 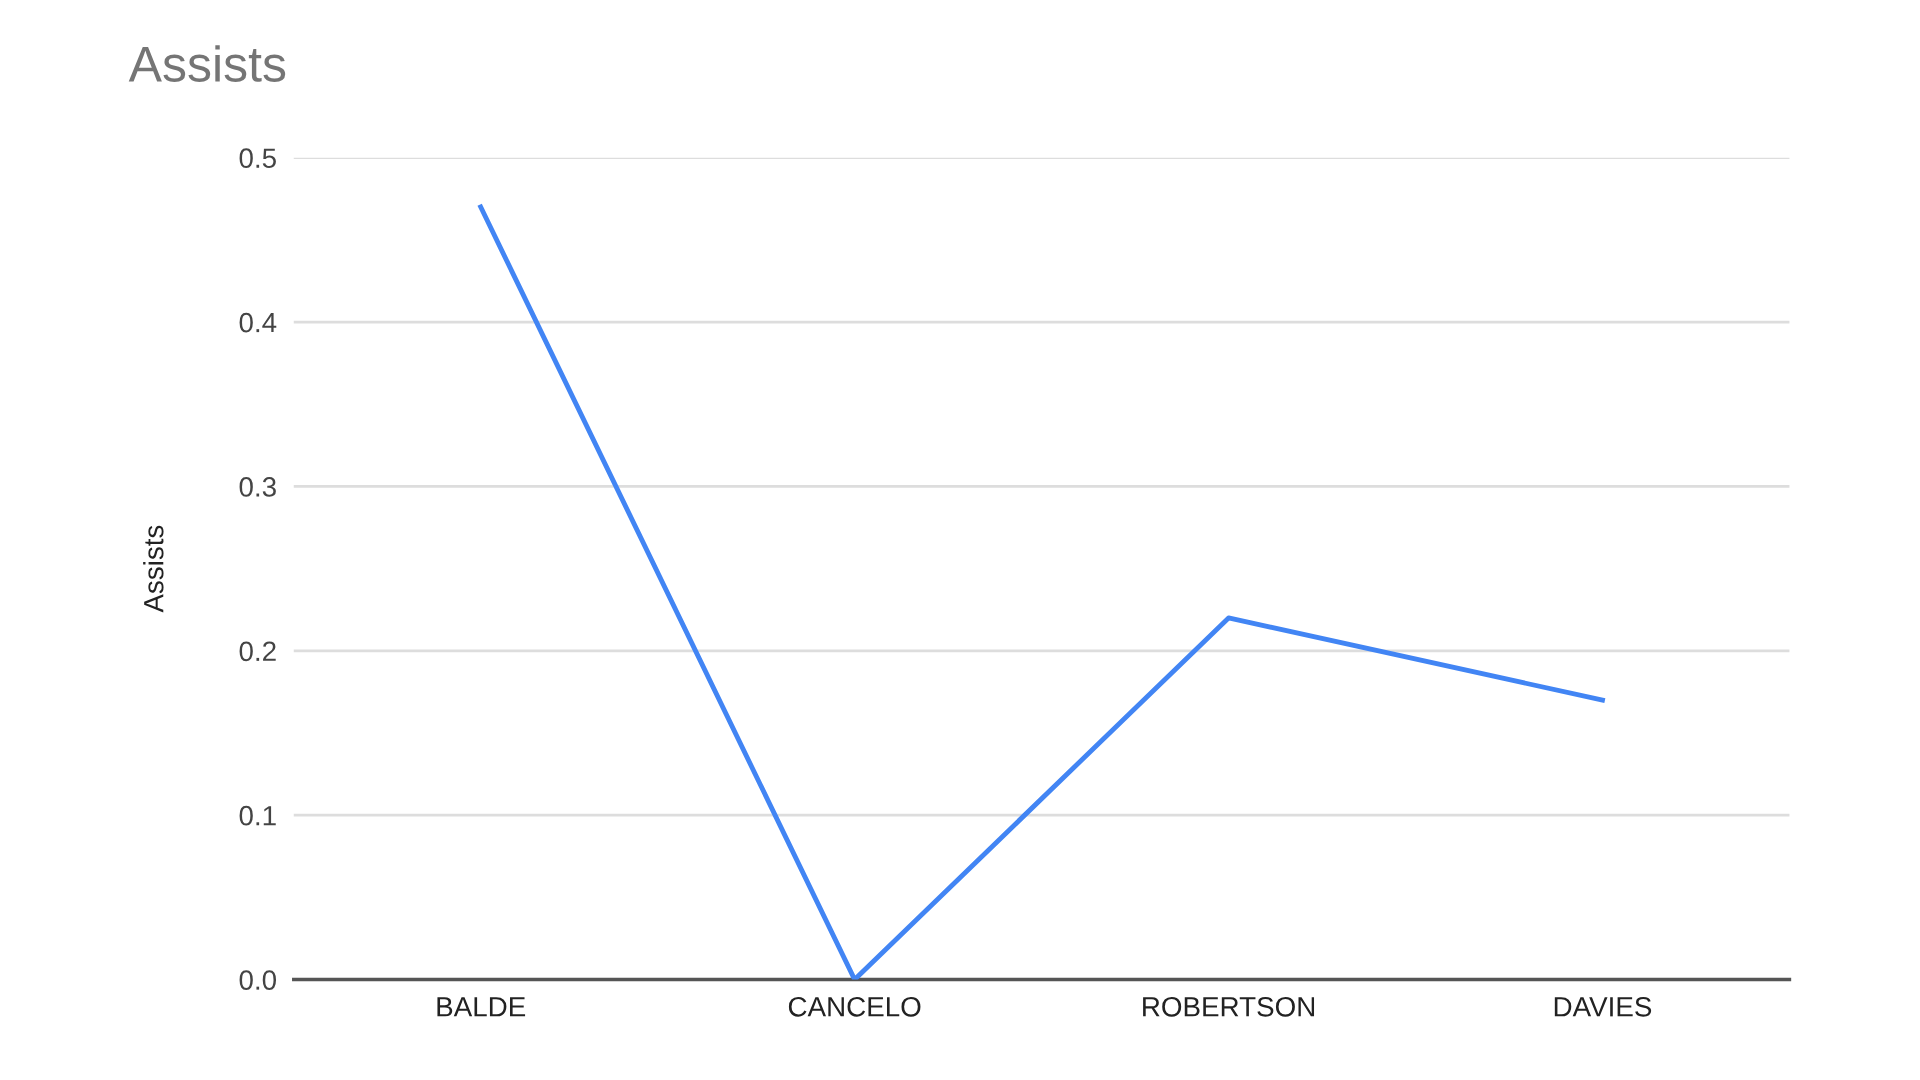 What do you see at coordinates (1229, 1006) in the screenshot?
I see `x-tick-label: ROBERTSON` at bounding box center [1229, 1006].